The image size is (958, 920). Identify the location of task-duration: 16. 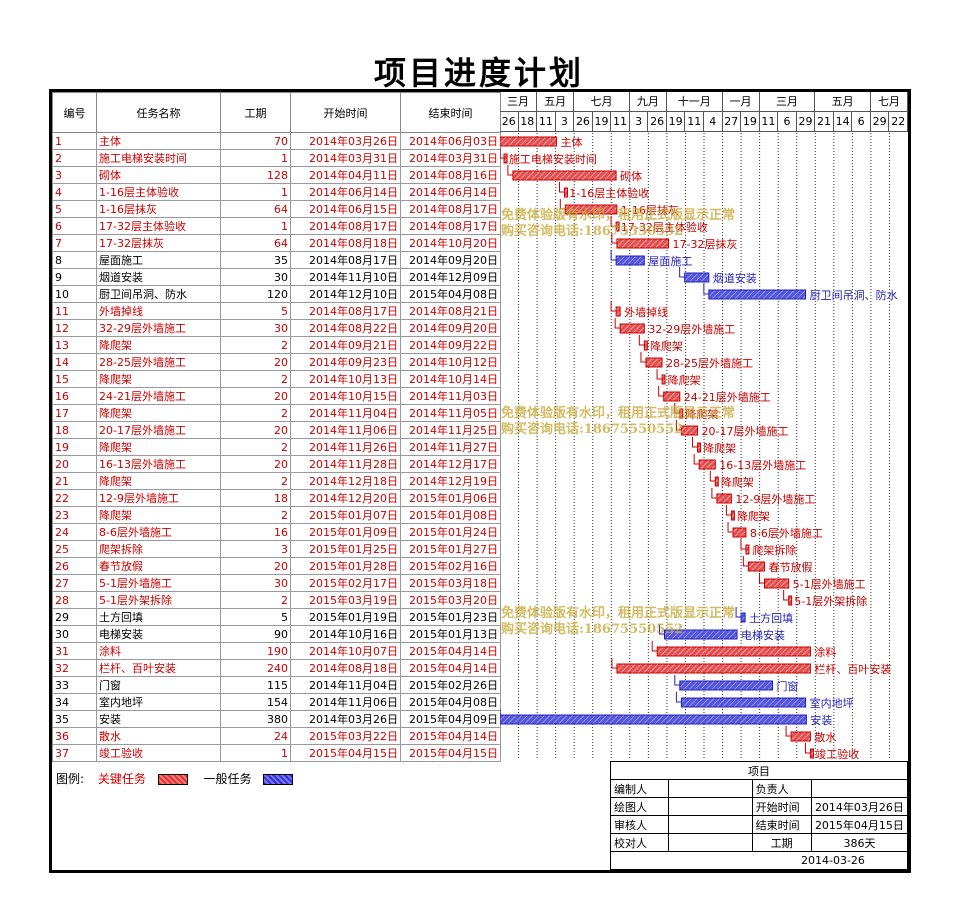
(255, 532).